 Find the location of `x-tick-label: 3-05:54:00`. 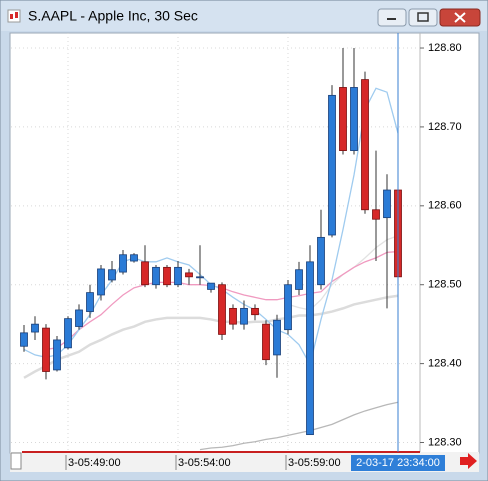

x-tick-label: 3-05:54:00 is located at coordinates (204, 463).